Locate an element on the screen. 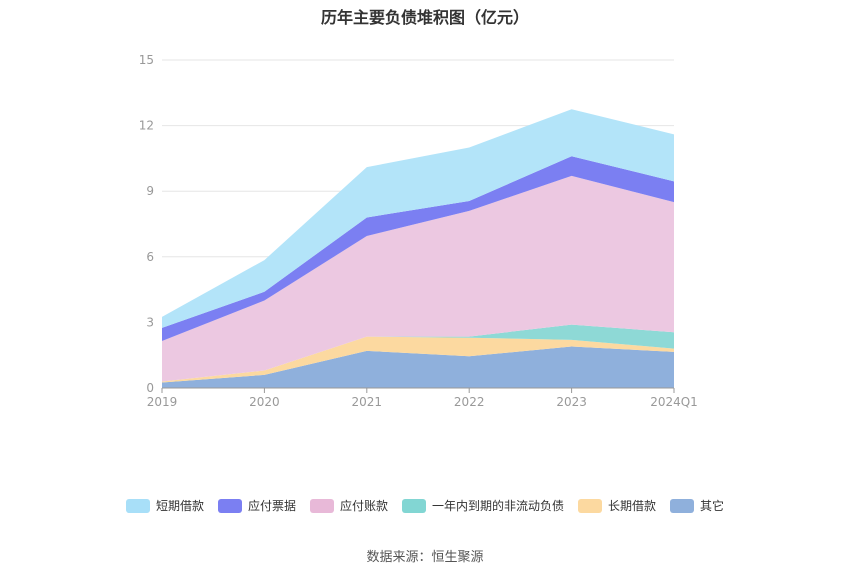 The width and height of the screenshot is (850, 575). chart-title: 历年主要负债堆积图（亿元） is located at coordinates (424, 17).